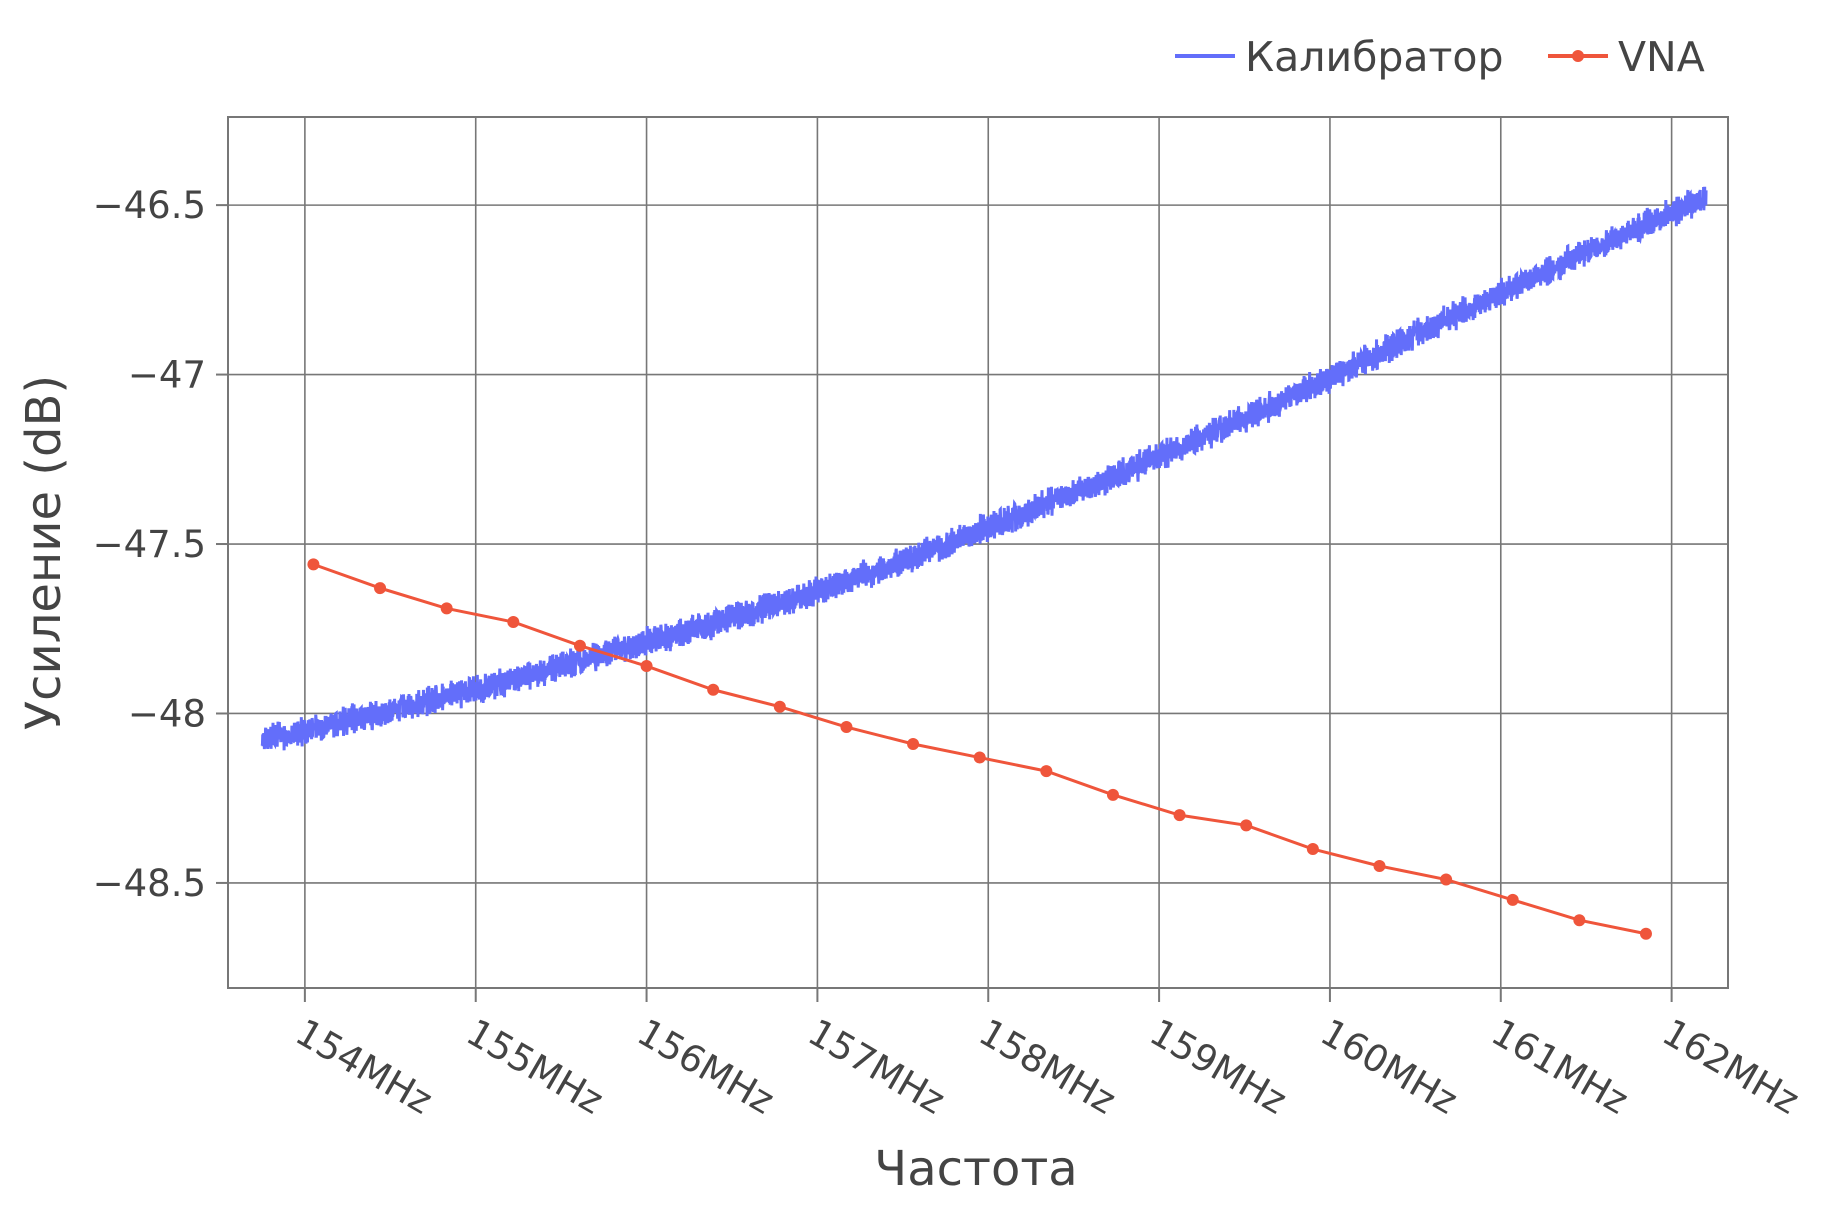  What do you see at coordinates (1559, 1067) in the screenshot?
I see `x-tick-label: 161MHz` at bounding box center [1559, 1067].